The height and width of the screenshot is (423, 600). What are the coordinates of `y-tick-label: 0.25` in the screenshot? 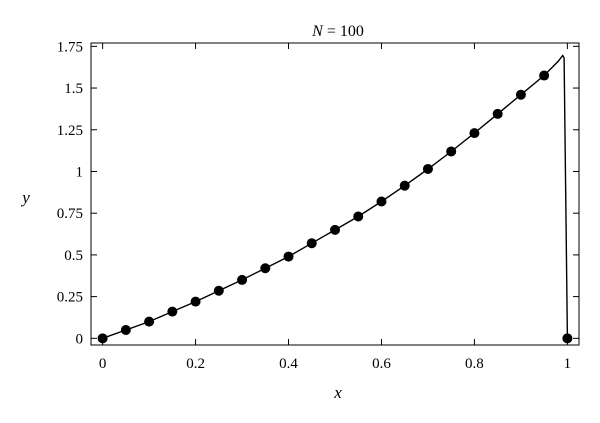 It's located at (70, 298).